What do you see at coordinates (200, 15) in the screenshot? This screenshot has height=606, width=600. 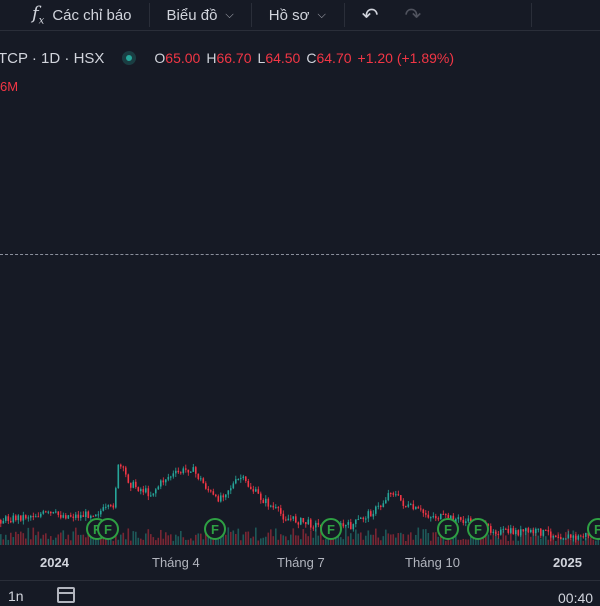 I see `chart-menu-button: Biểu đồ ⌵` at bounding box center [200, 15].